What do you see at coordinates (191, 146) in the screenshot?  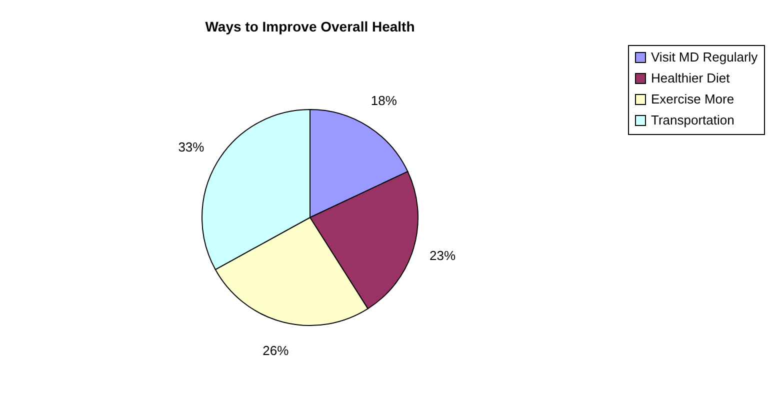 I see `data-label: 33%` at bounding box center [191, 146].